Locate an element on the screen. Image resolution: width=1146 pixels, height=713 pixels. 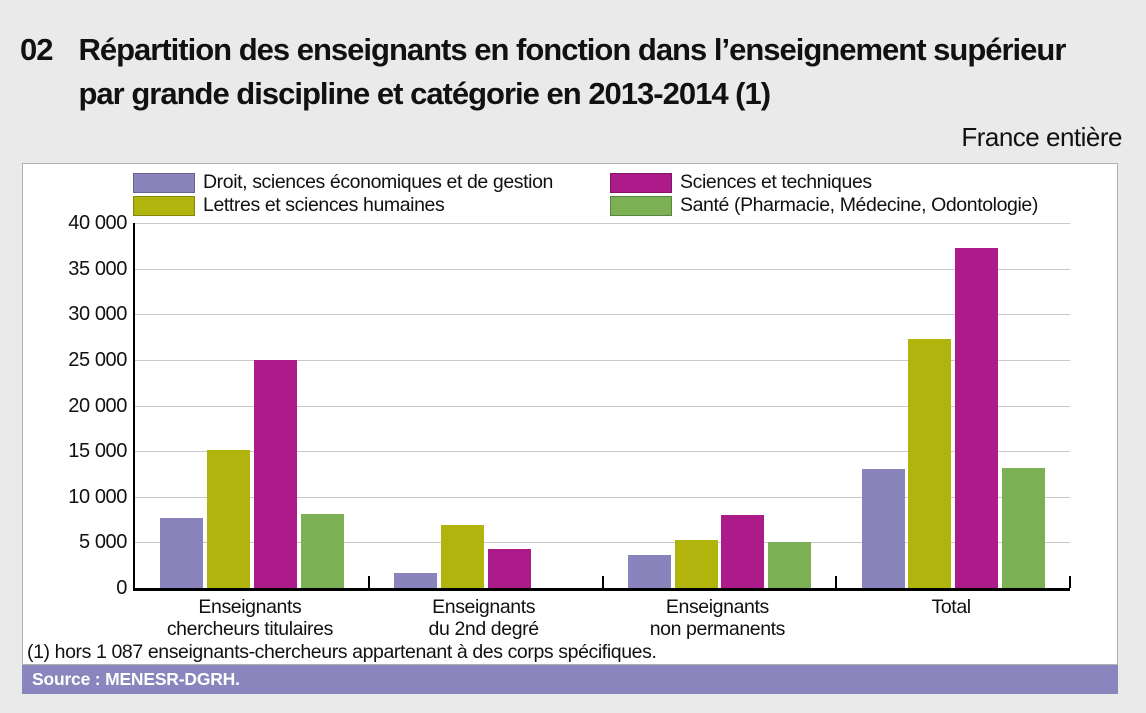
y-tick-label: 20 000 is located at coordinates (97, 405).